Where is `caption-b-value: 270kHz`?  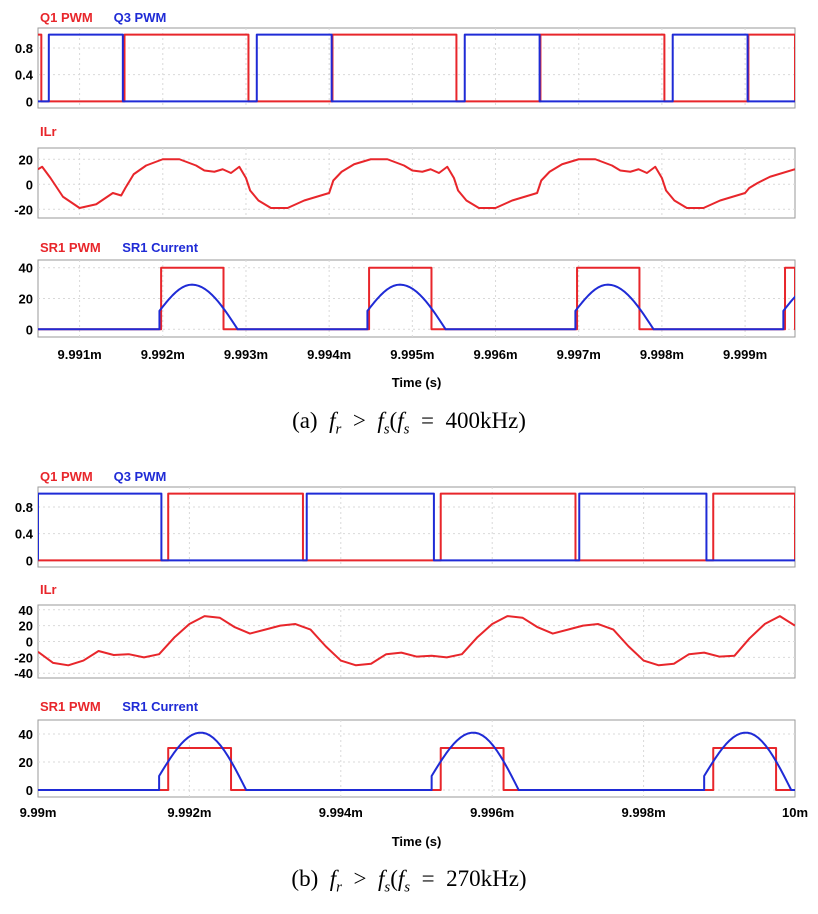
caption-b-value: 270kHz is located at coordinates (482, 878).